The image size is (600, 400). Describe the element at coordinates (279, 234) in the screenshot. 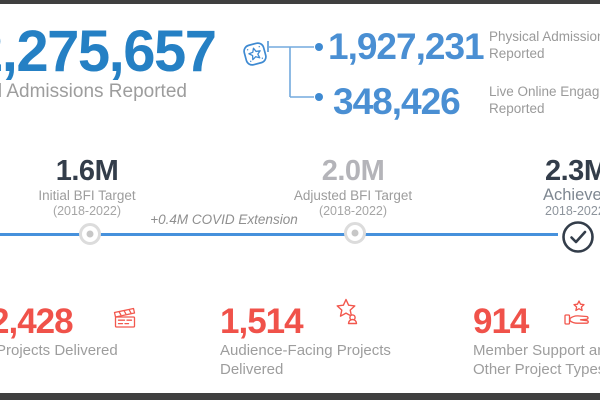

I see `timeline-line` at that location.